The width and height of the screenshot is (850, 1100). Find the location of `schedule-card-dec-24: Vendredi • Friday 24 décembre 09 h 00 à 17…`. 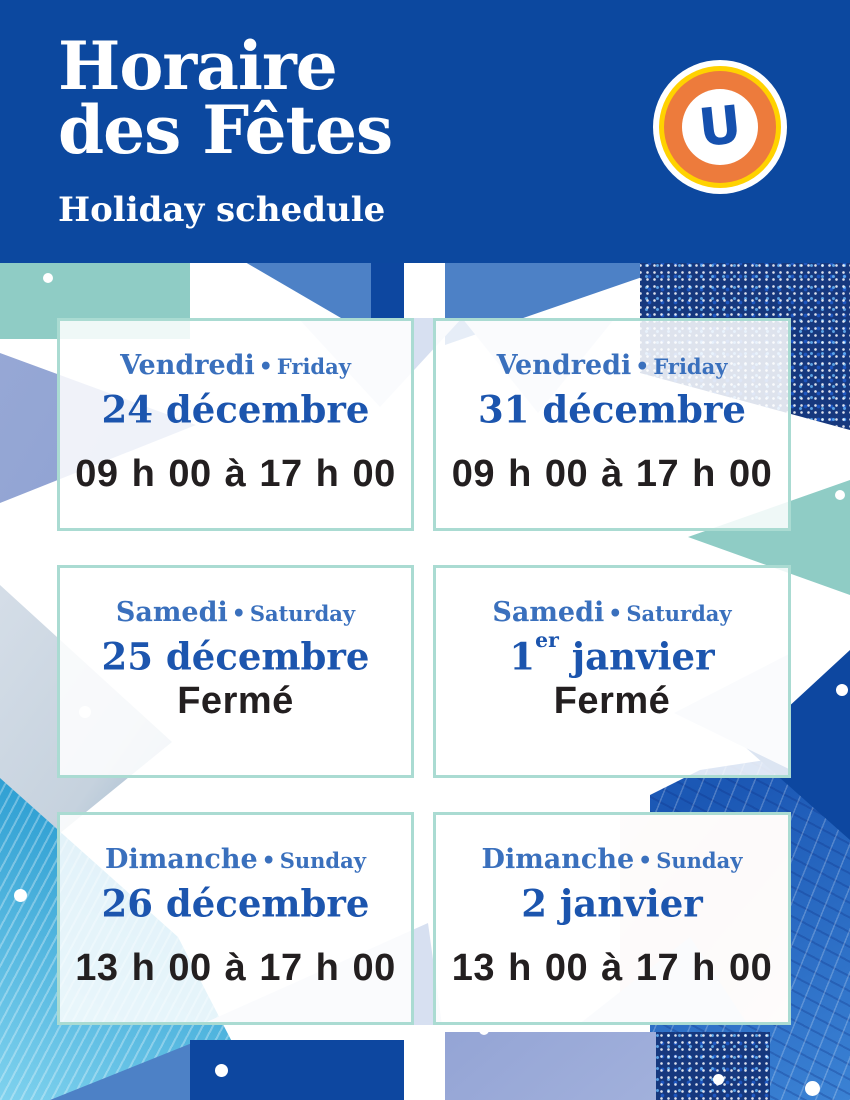

schedule-card-dec-24: Vendredi • Friday 24 décembre 09 h 00 à 17… is located at coordinates (235, 424).